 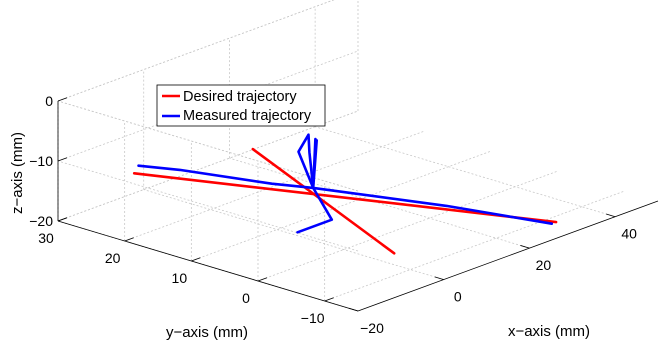 I want to click on x-tick-label: 0, so click(x=458, y=297).